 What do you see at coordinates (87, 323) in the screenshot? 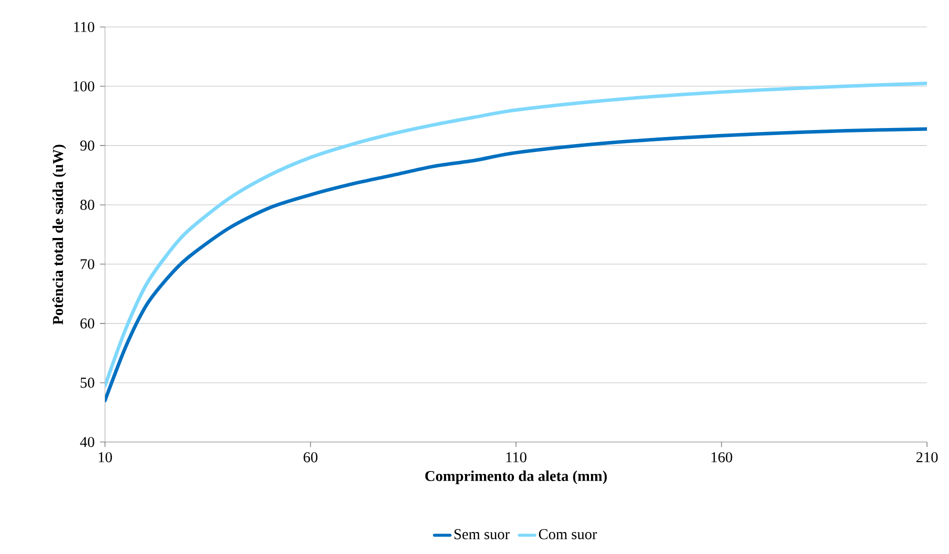
I see `y-tick-label: 60` at bounding box center [87, 323].